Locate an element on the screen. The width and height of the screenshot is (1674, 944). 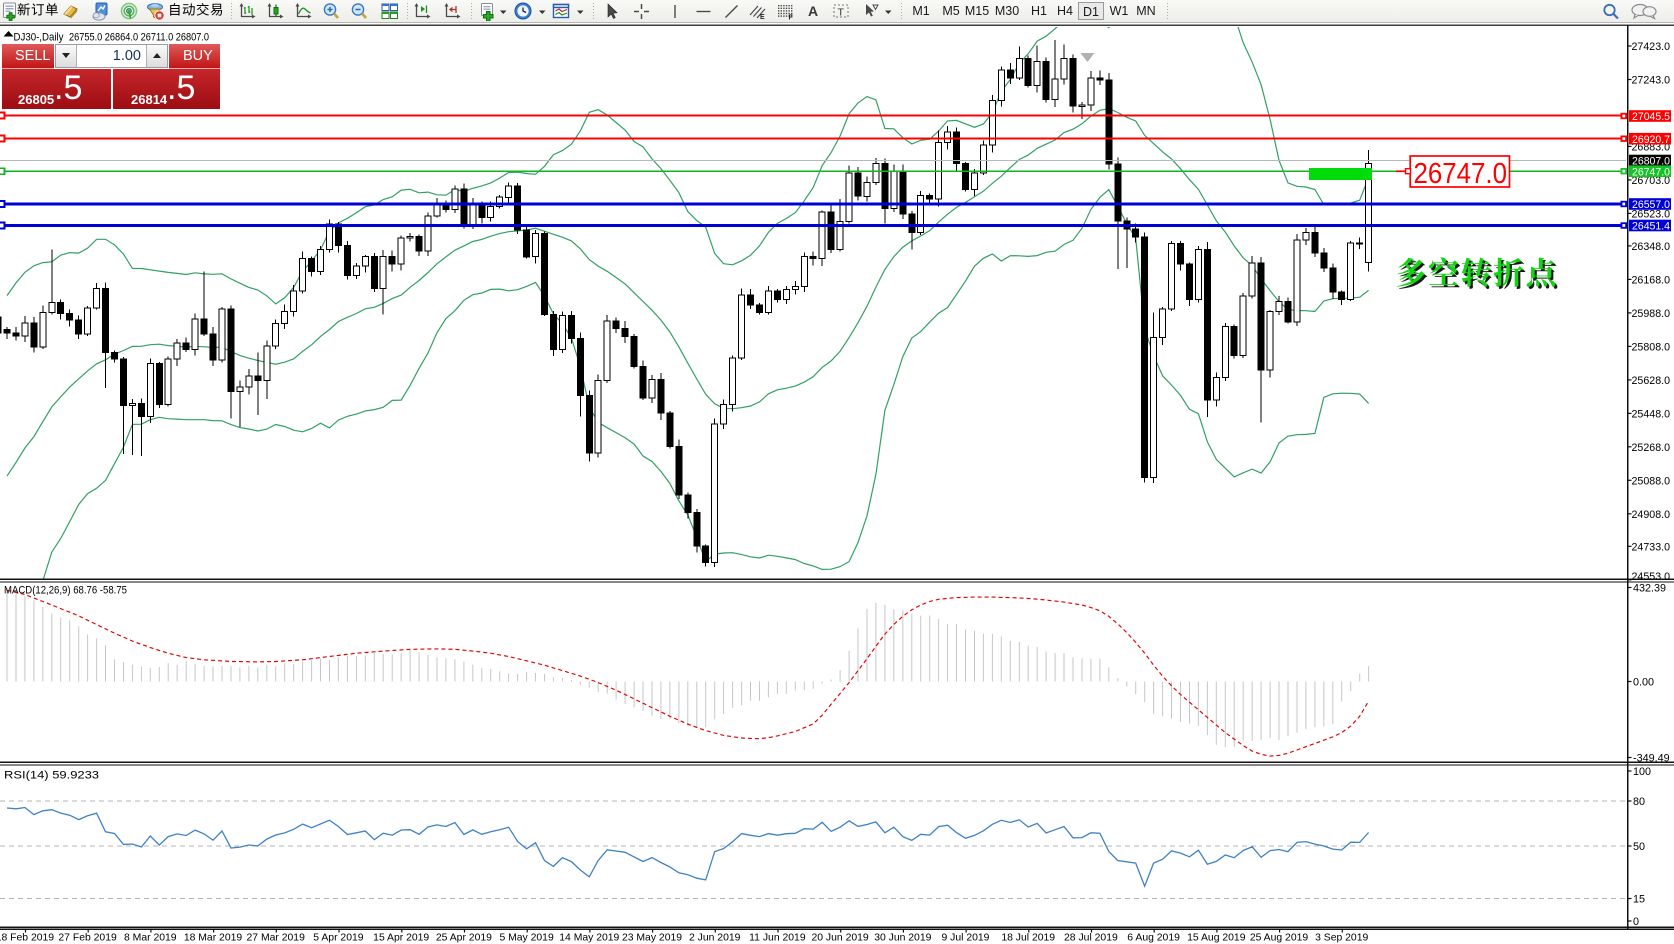
svg-text: 27045.5 is located at coordinates (1651, 117).